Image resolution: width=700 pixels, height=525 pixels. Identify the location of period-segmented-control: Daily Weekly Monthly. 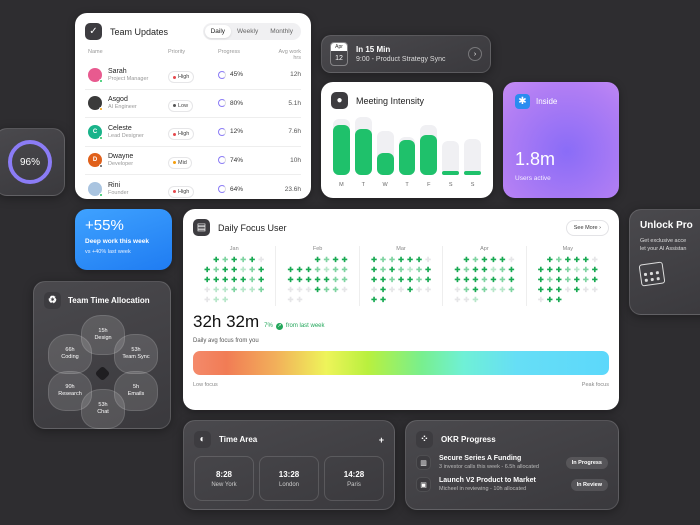
(251, 31).